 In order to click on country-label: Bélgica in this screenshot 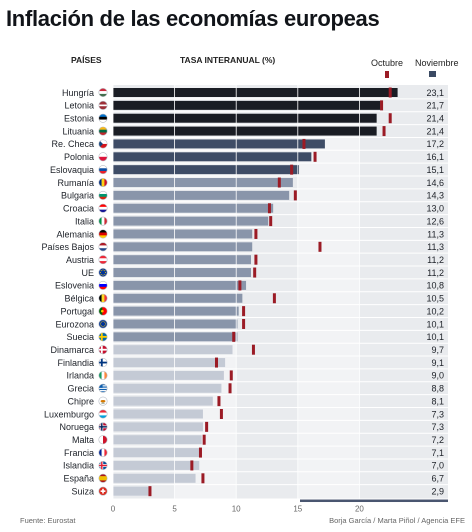, I will do `click(79, 299)`.